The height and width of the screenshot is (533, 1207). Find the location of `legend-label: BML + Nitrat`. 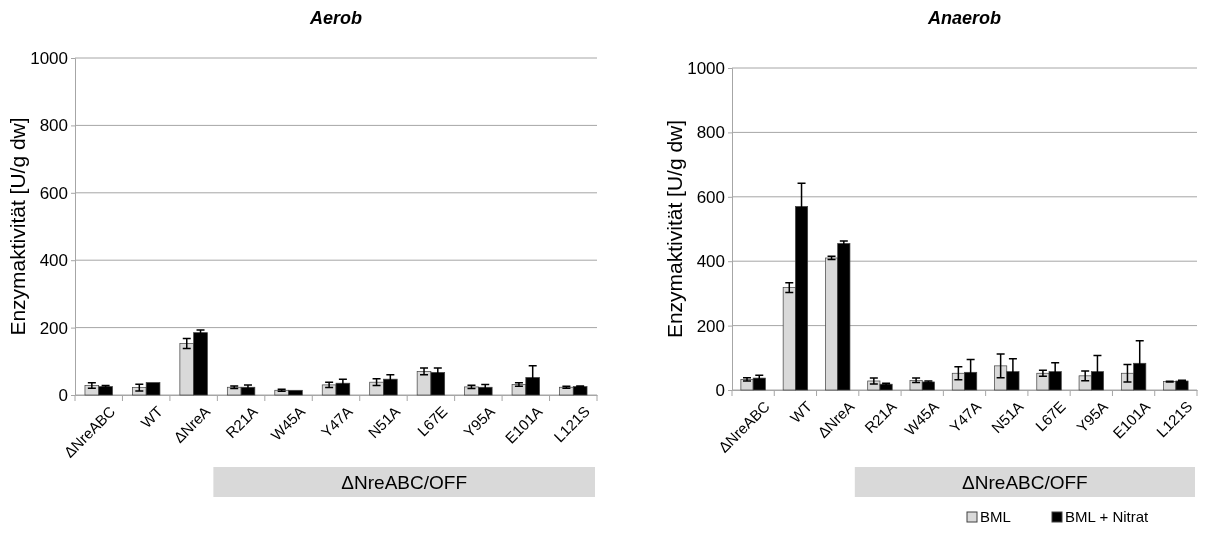

legend-label: BML + Nitrat is located at coordinates (1107, 516).